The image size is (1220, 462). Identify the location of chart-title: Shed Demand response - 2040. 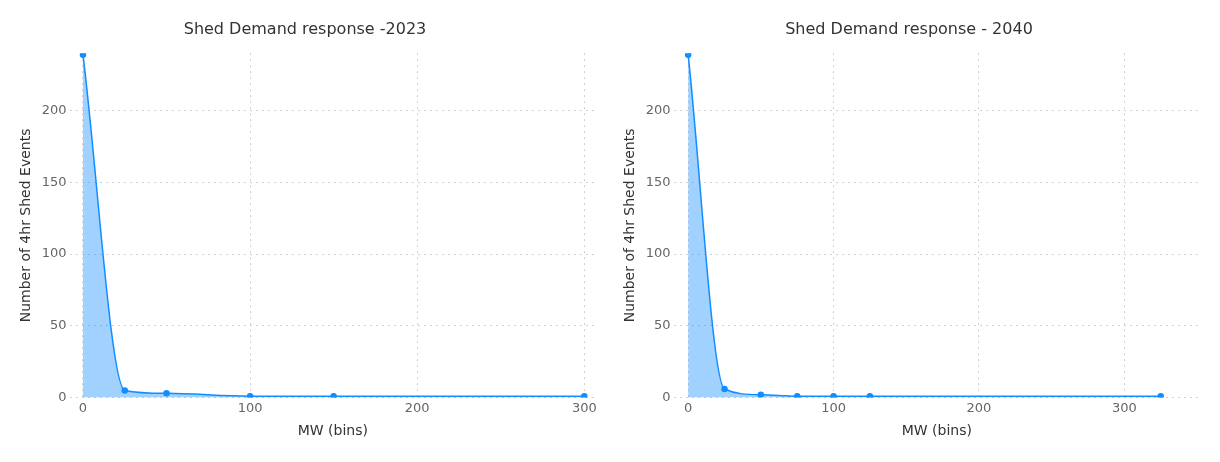
(909, 28).